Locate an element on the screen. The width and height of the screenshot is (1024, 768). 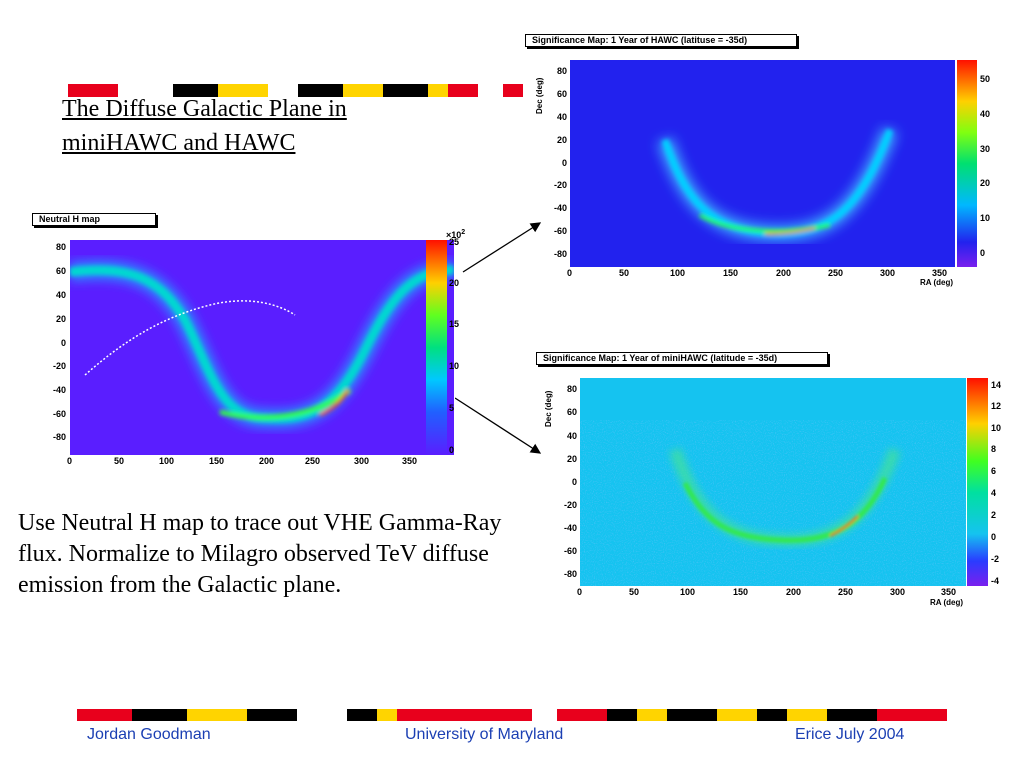
nh-ytick-3: 20 is located at coordinates (60, 319).